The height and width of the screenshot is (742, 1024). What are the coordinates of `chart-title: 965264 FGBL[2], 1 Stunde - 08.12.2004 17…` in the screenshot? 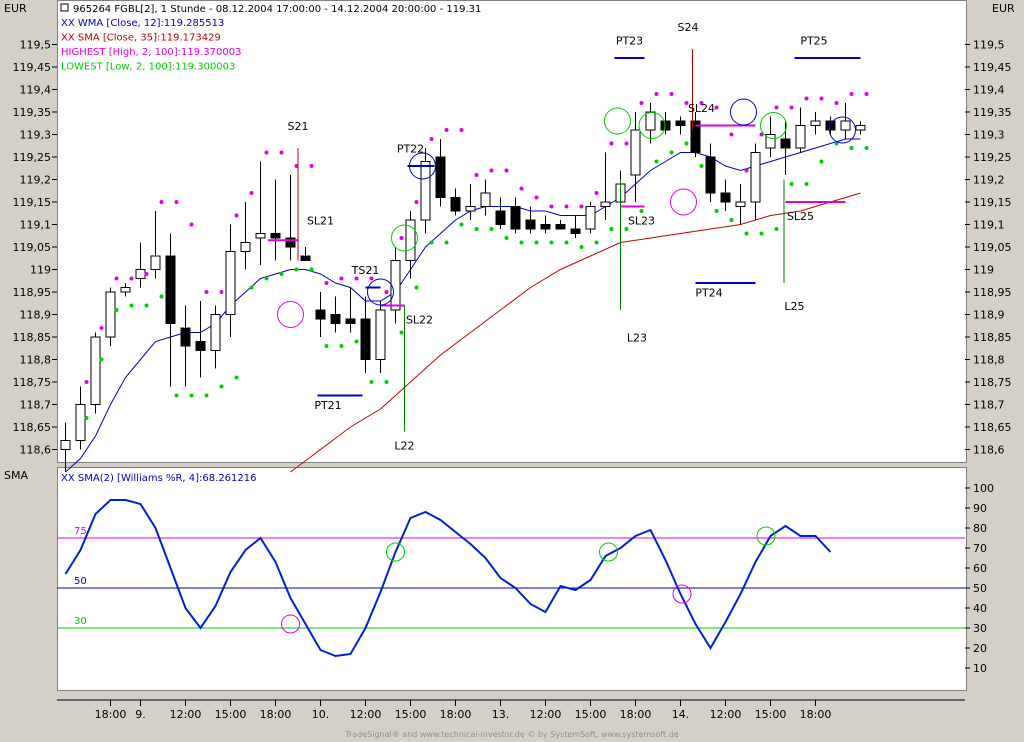 It's located at (277, 9).